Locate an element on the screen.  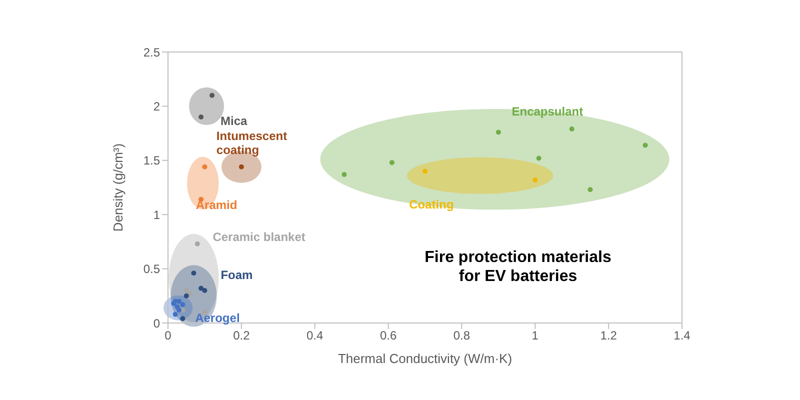
x-tick-label: 1.2 is located at coordinates (609, 335).